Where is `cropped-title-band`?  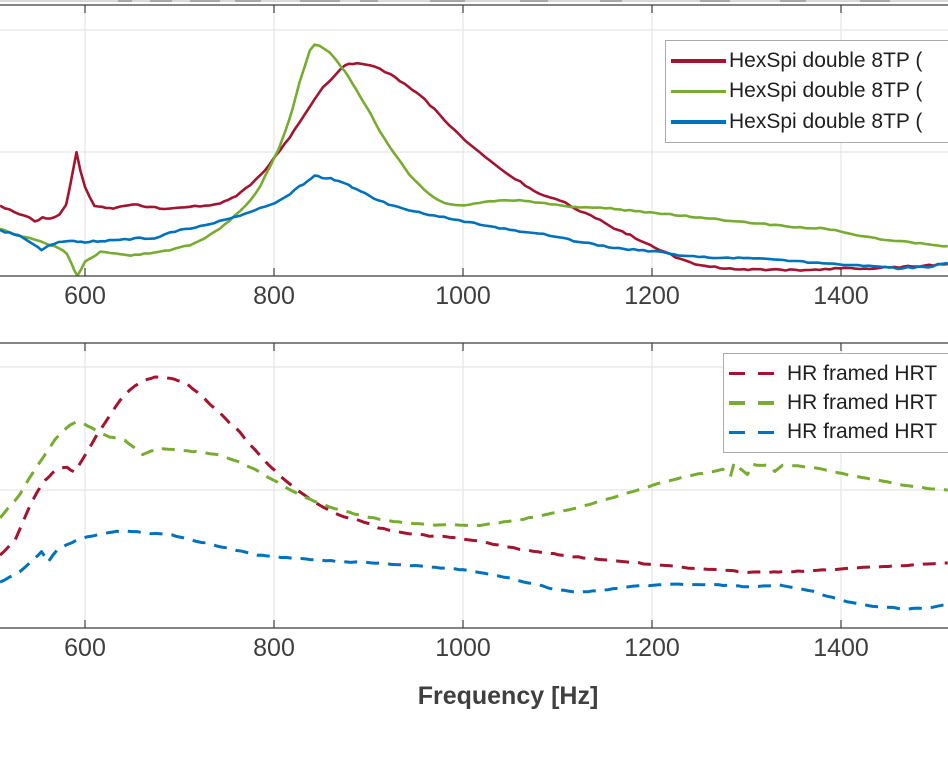
cropped-title-band is located at coordinates (474, 1).